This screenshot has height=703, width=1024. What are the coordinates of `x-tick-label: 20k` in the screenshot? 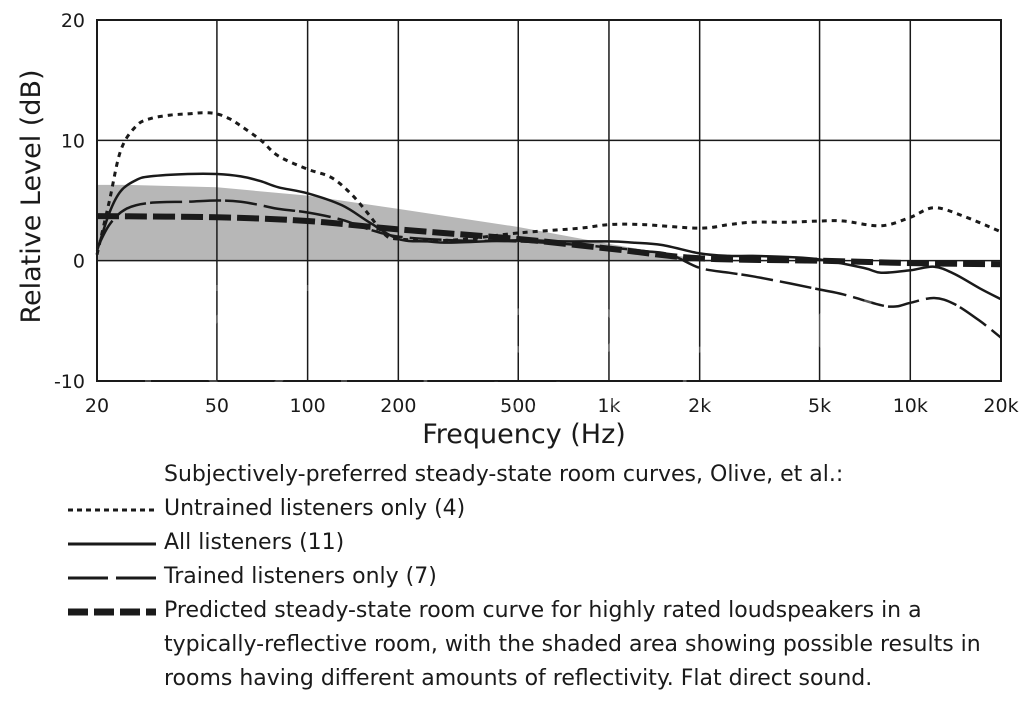 It's located at (1000, 406).